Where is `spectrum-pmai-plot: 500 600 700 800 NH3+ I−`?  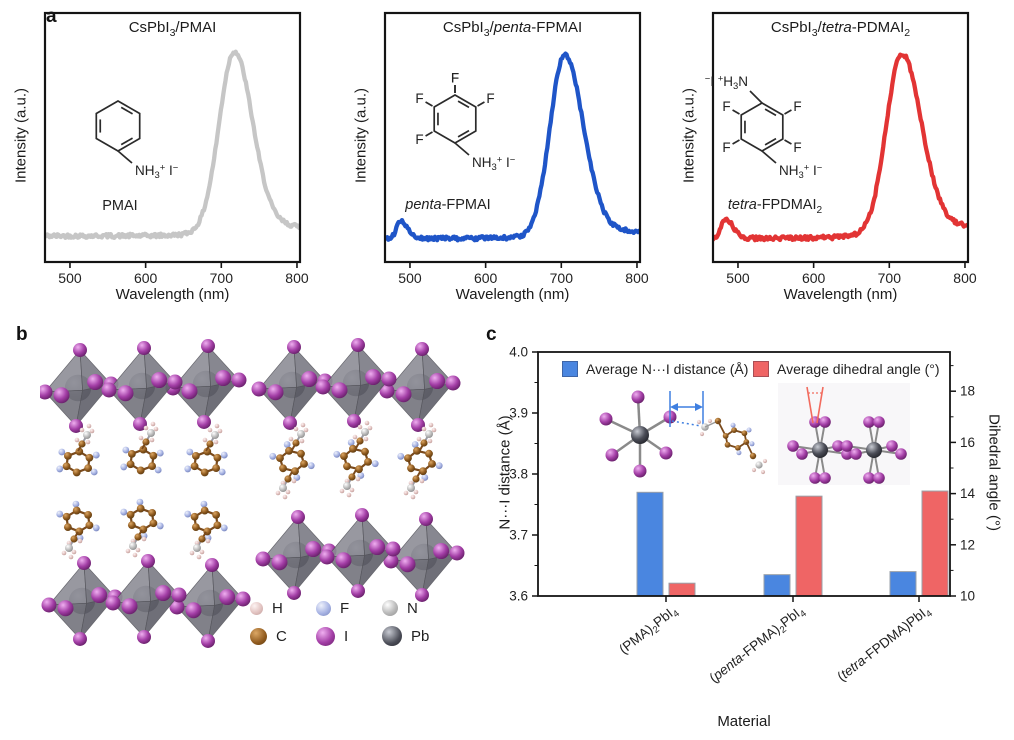
spectrum-pmai-plot: 500 600 700 800 NH3+ I− is located at coordinates (176, 148).